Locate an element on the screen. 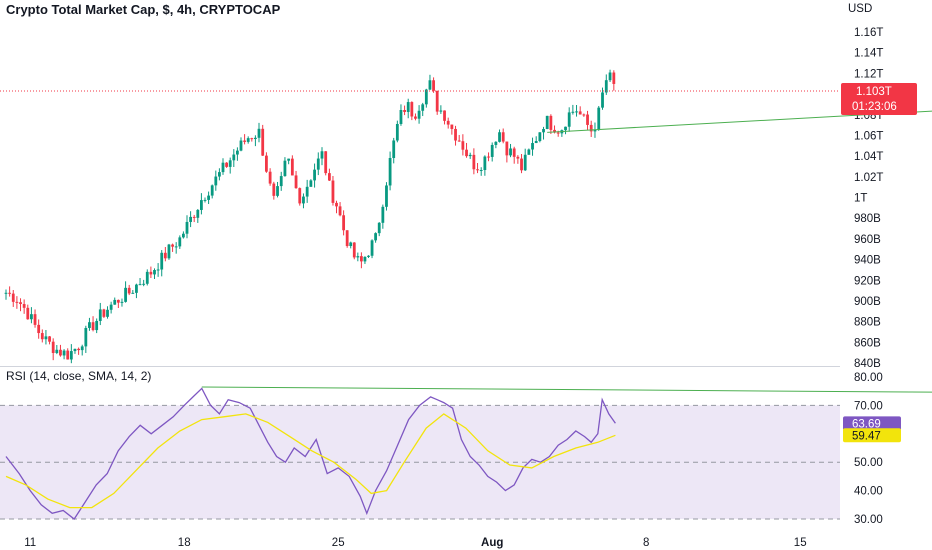 This screenshot has height=550, width=932. time-axis: 11 18 25 Aug 8 15 is located at coordinates (415, 543).